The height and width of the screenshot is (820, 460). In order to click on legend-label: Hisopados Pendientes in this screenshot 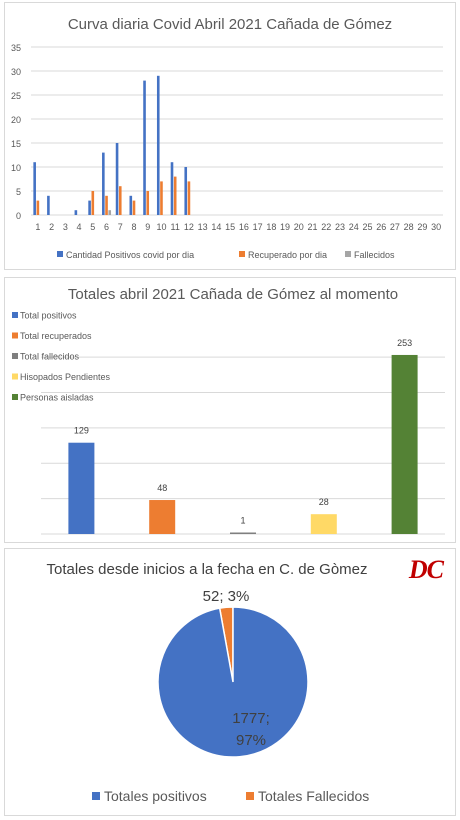, I will do `click(65, 377)`.